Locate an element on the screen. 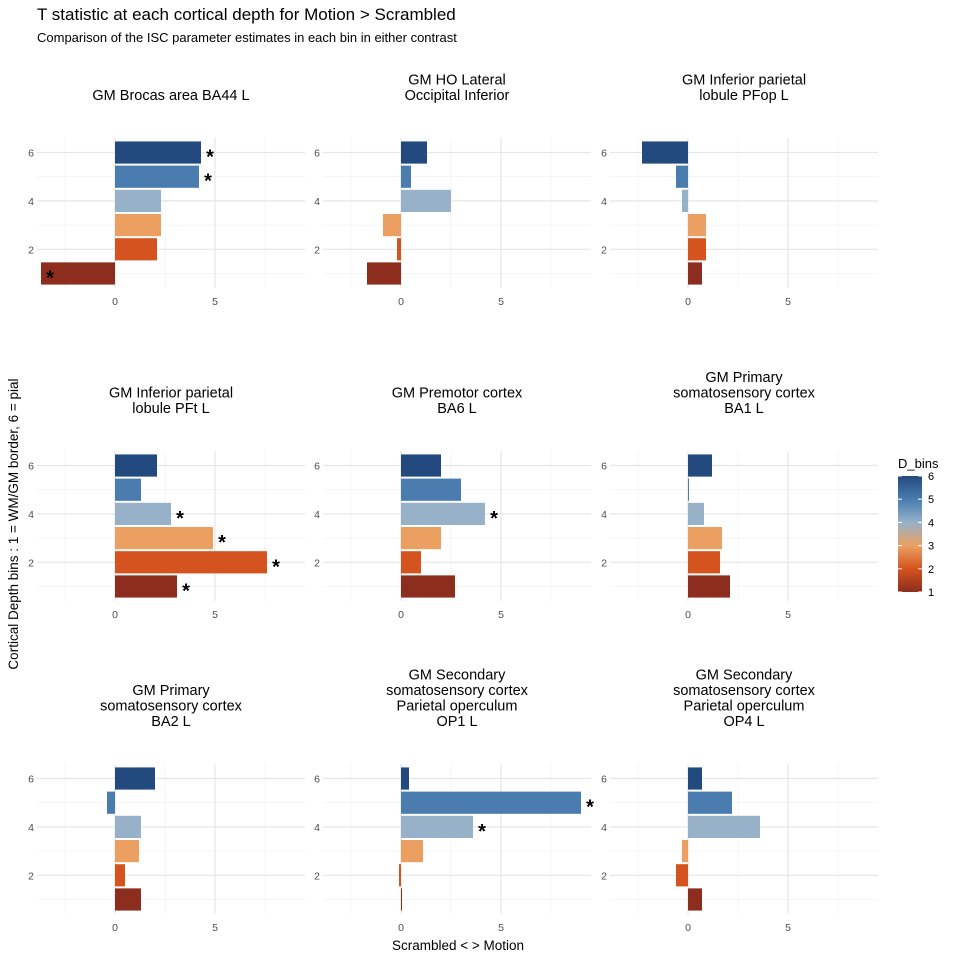 The width and height of the screenshot is (960, 960). panel-title-line: Parietal operculum is located at coordinates (457, 707).